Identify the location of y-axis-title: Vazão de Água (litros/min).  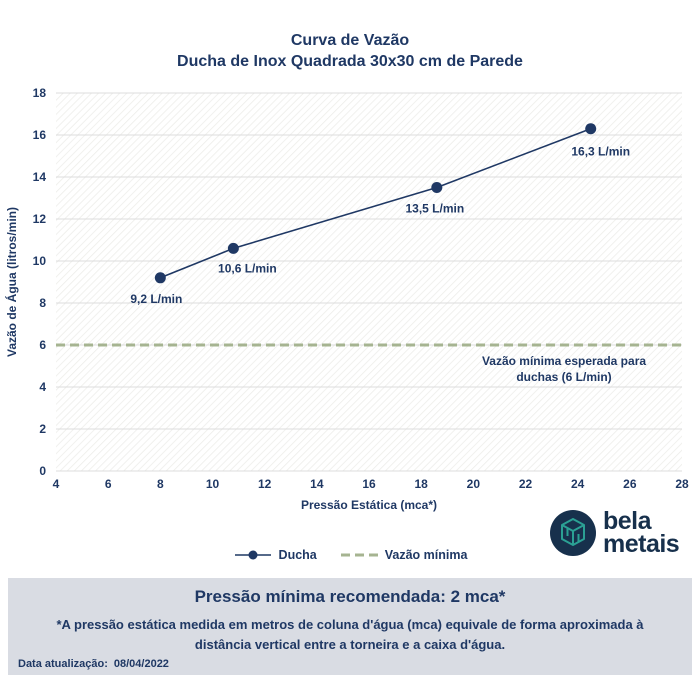
(11, 282).